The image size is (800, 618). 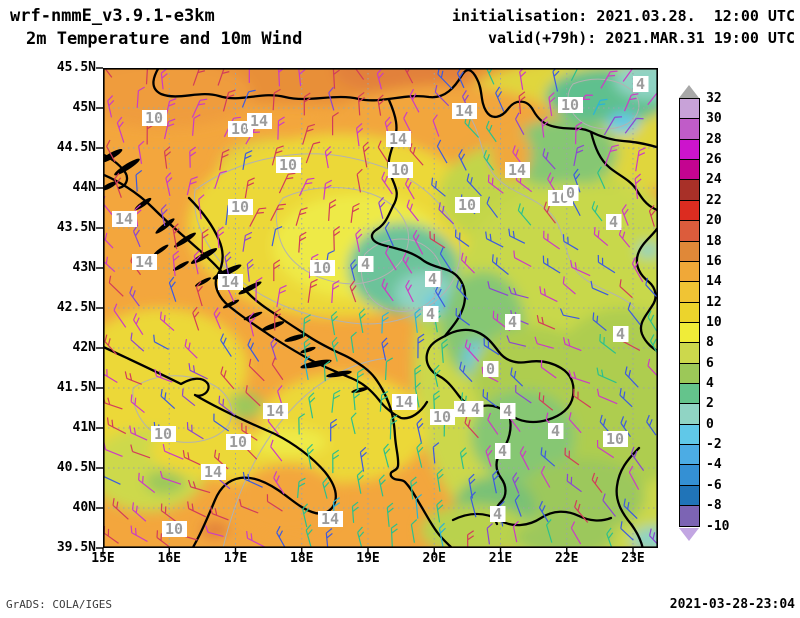 What do you see at coordinates (714, 98) in the screenshot?
I see `colorbar-tick-label: 32` at bounding box center [714, 98].